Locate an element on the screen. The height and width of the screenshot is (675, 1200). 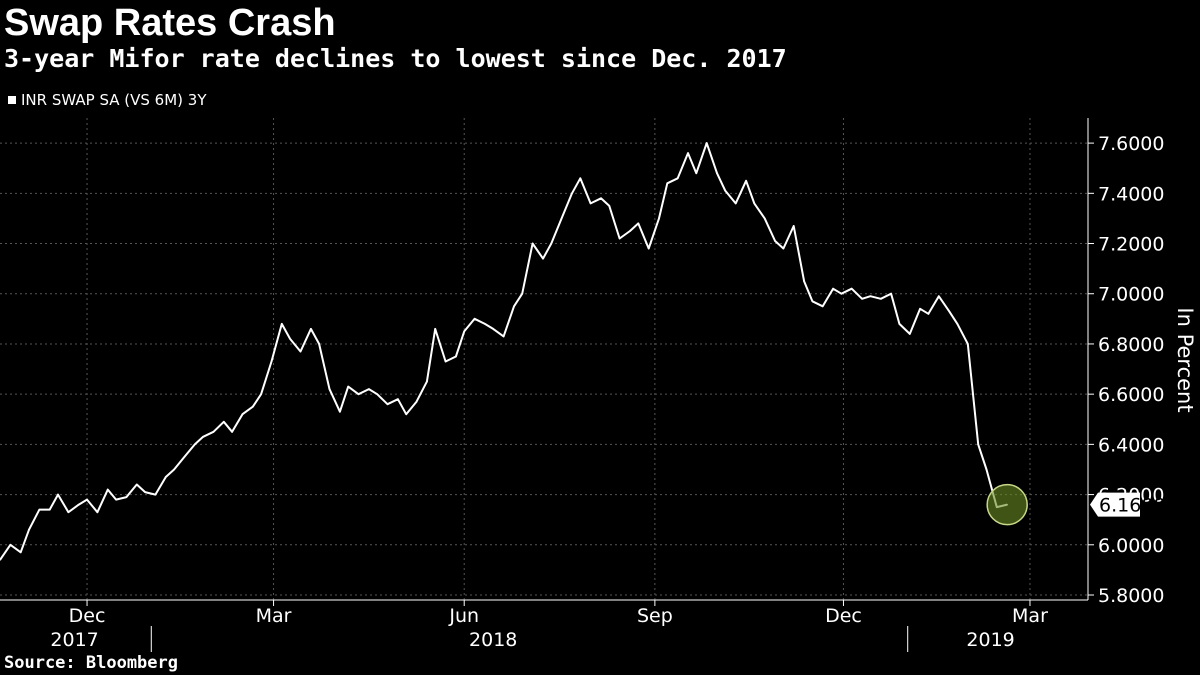
legend: INR SWAP SA (VS 6M) 3Y is located at coordinates (107, 100).